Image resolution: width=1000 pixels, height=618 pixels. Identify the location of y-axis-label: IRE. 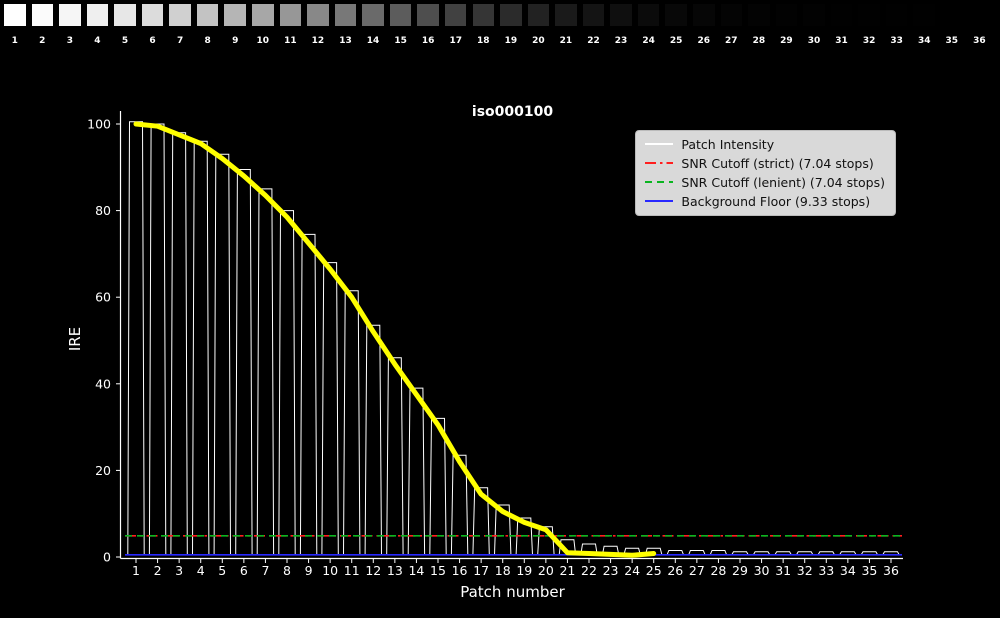
(75, 339).